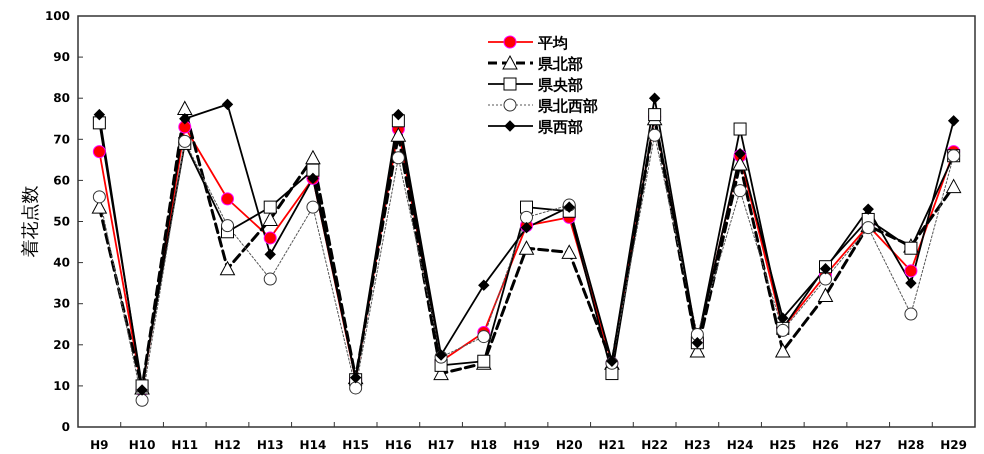 Image resolution: width=984 pixels, height=454 pixels. What do you see at coordinates (740, 445) in the screenshot?
I see `x-tick-label: H24` at bounding box center [740, 445].